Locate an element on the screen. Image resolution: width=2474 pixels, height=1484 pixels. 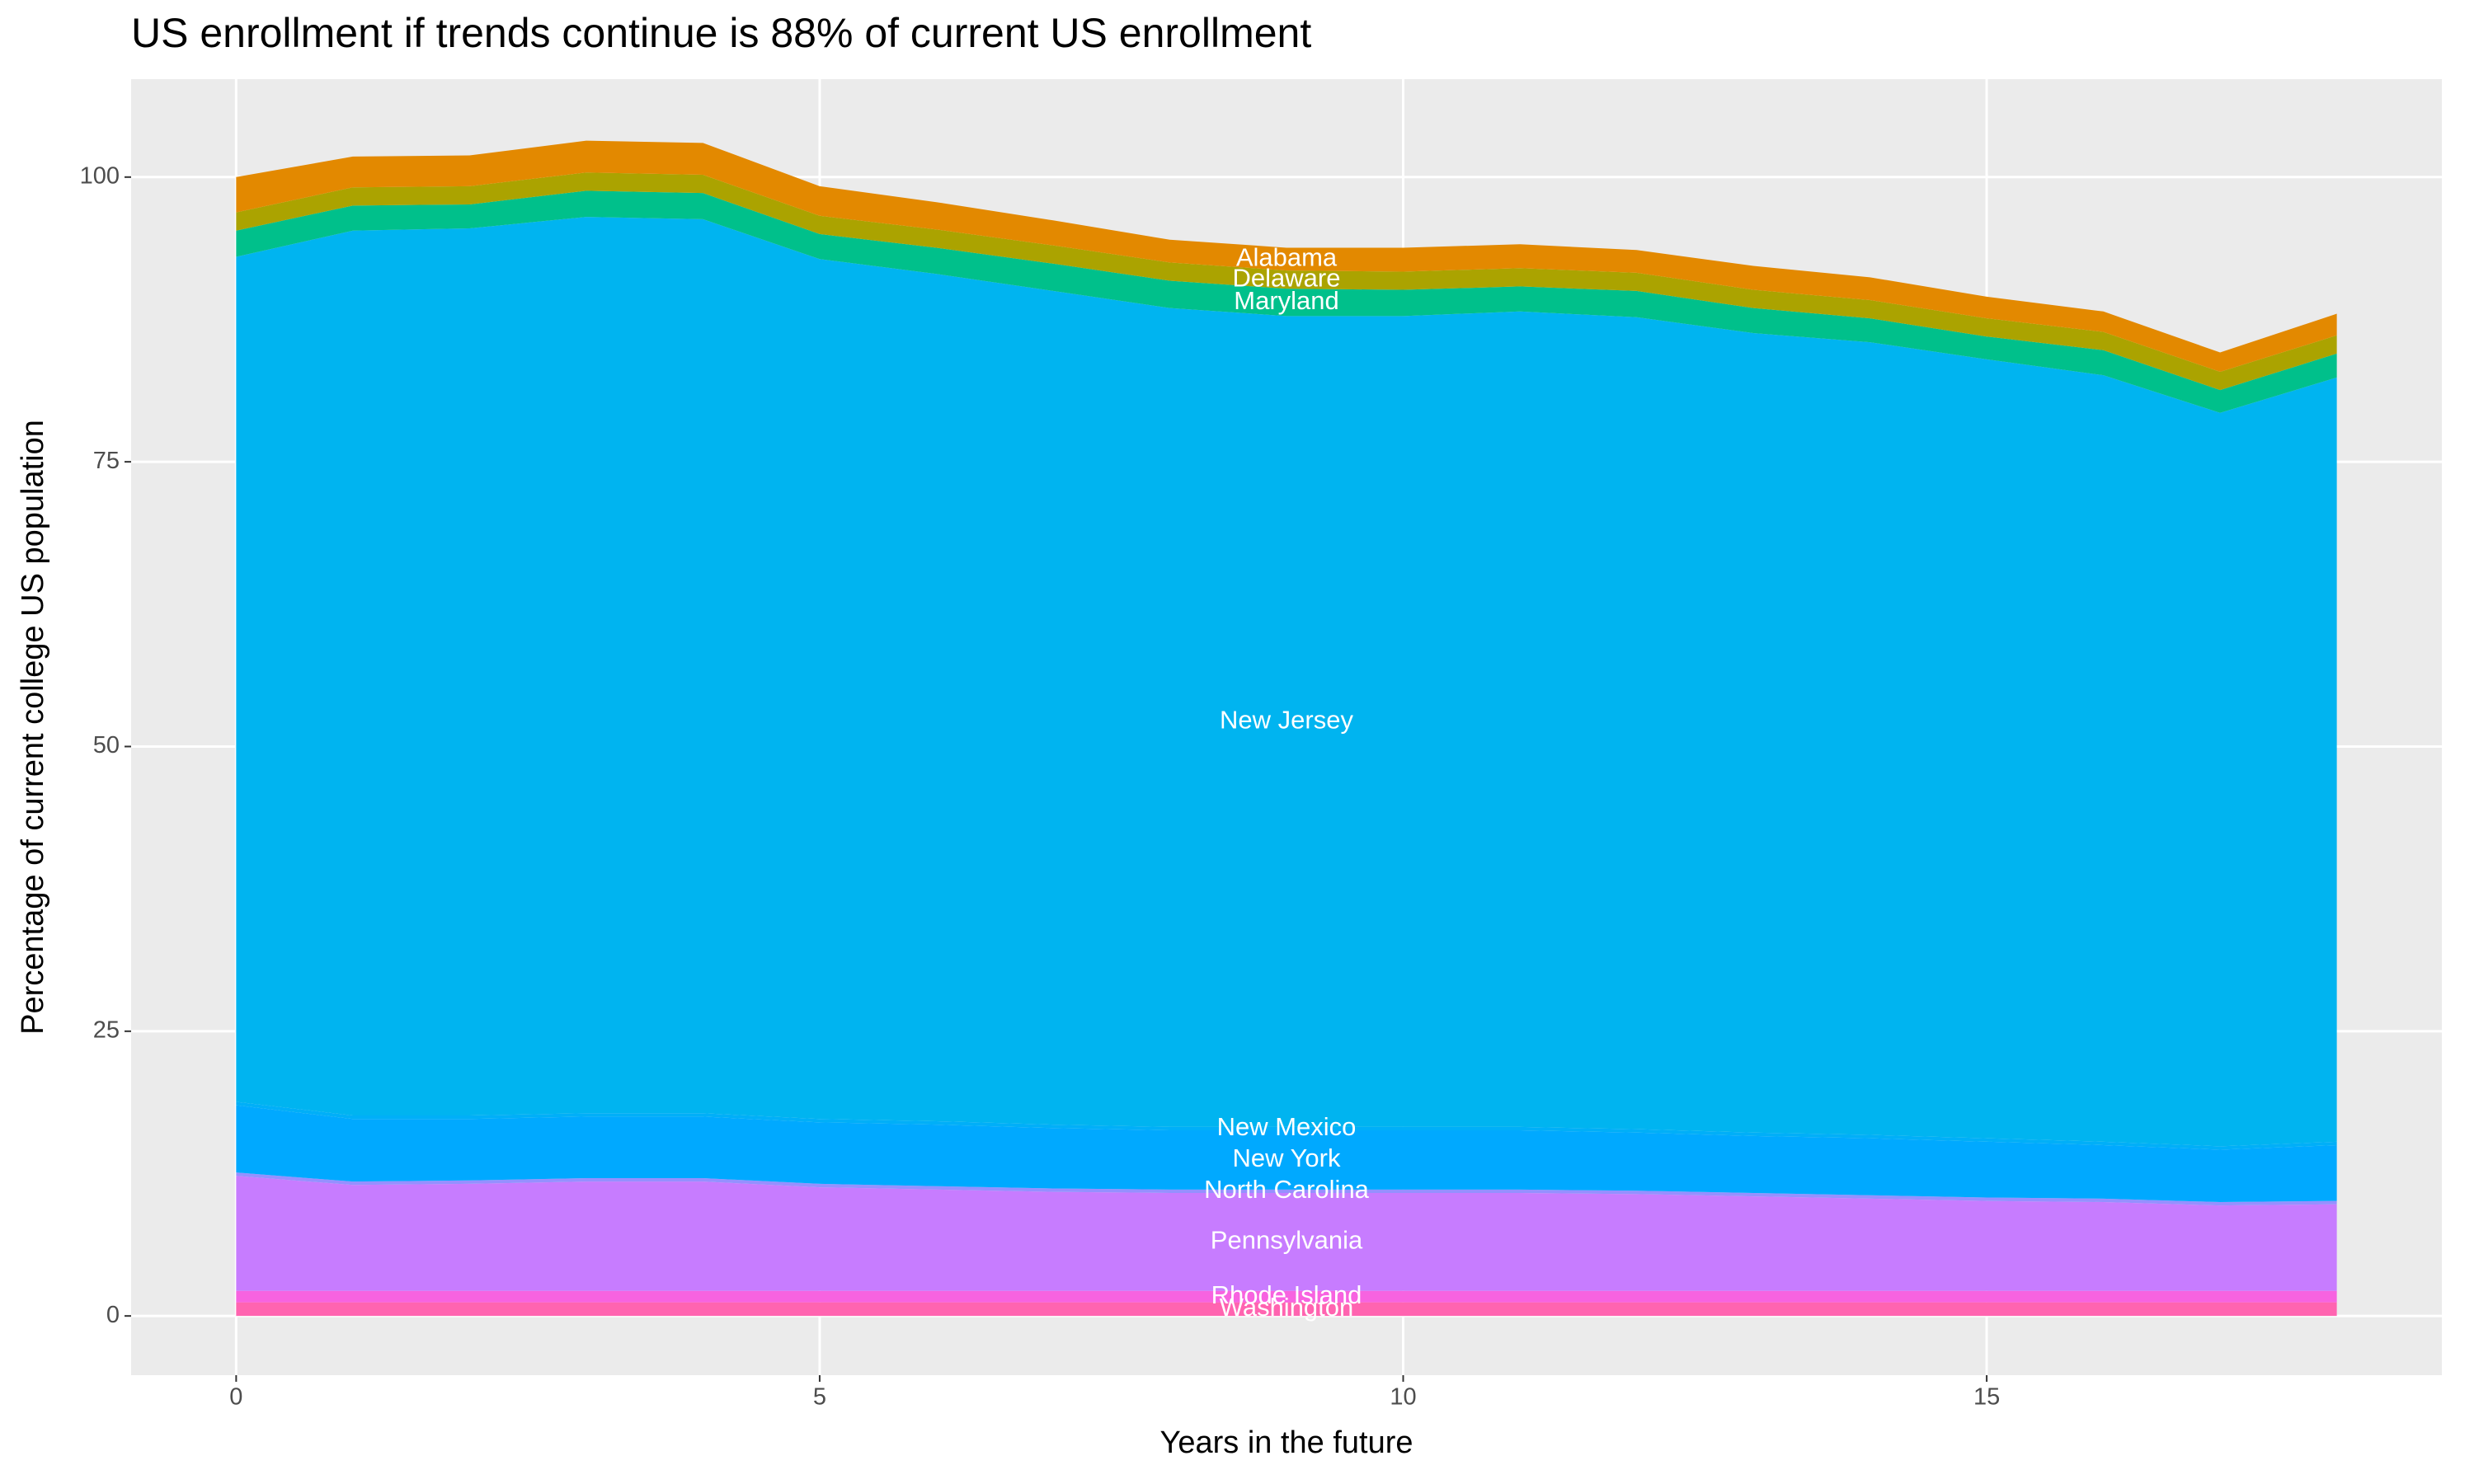
x-axis-label: Years in the future is located at coordinates (1286, 1442).